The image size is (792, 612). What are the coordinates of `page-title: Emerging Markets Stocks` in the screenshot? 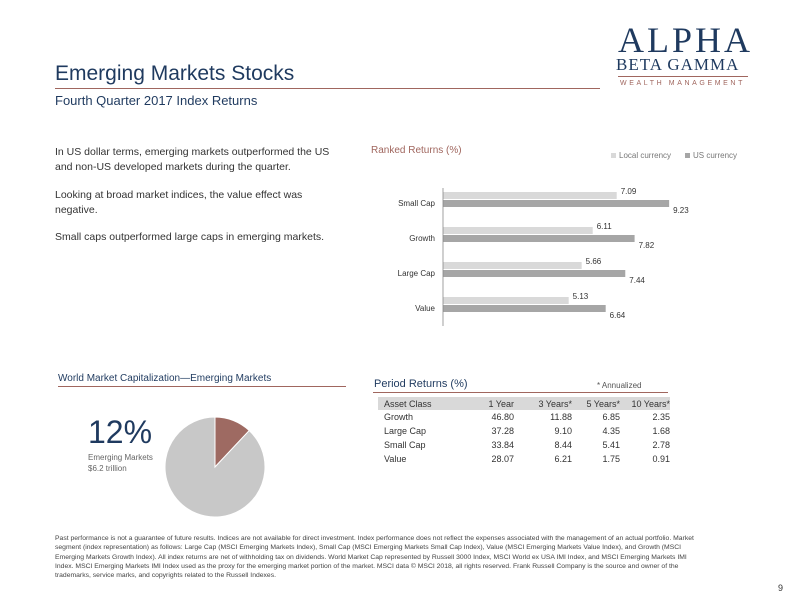 It's located at (175, 73).